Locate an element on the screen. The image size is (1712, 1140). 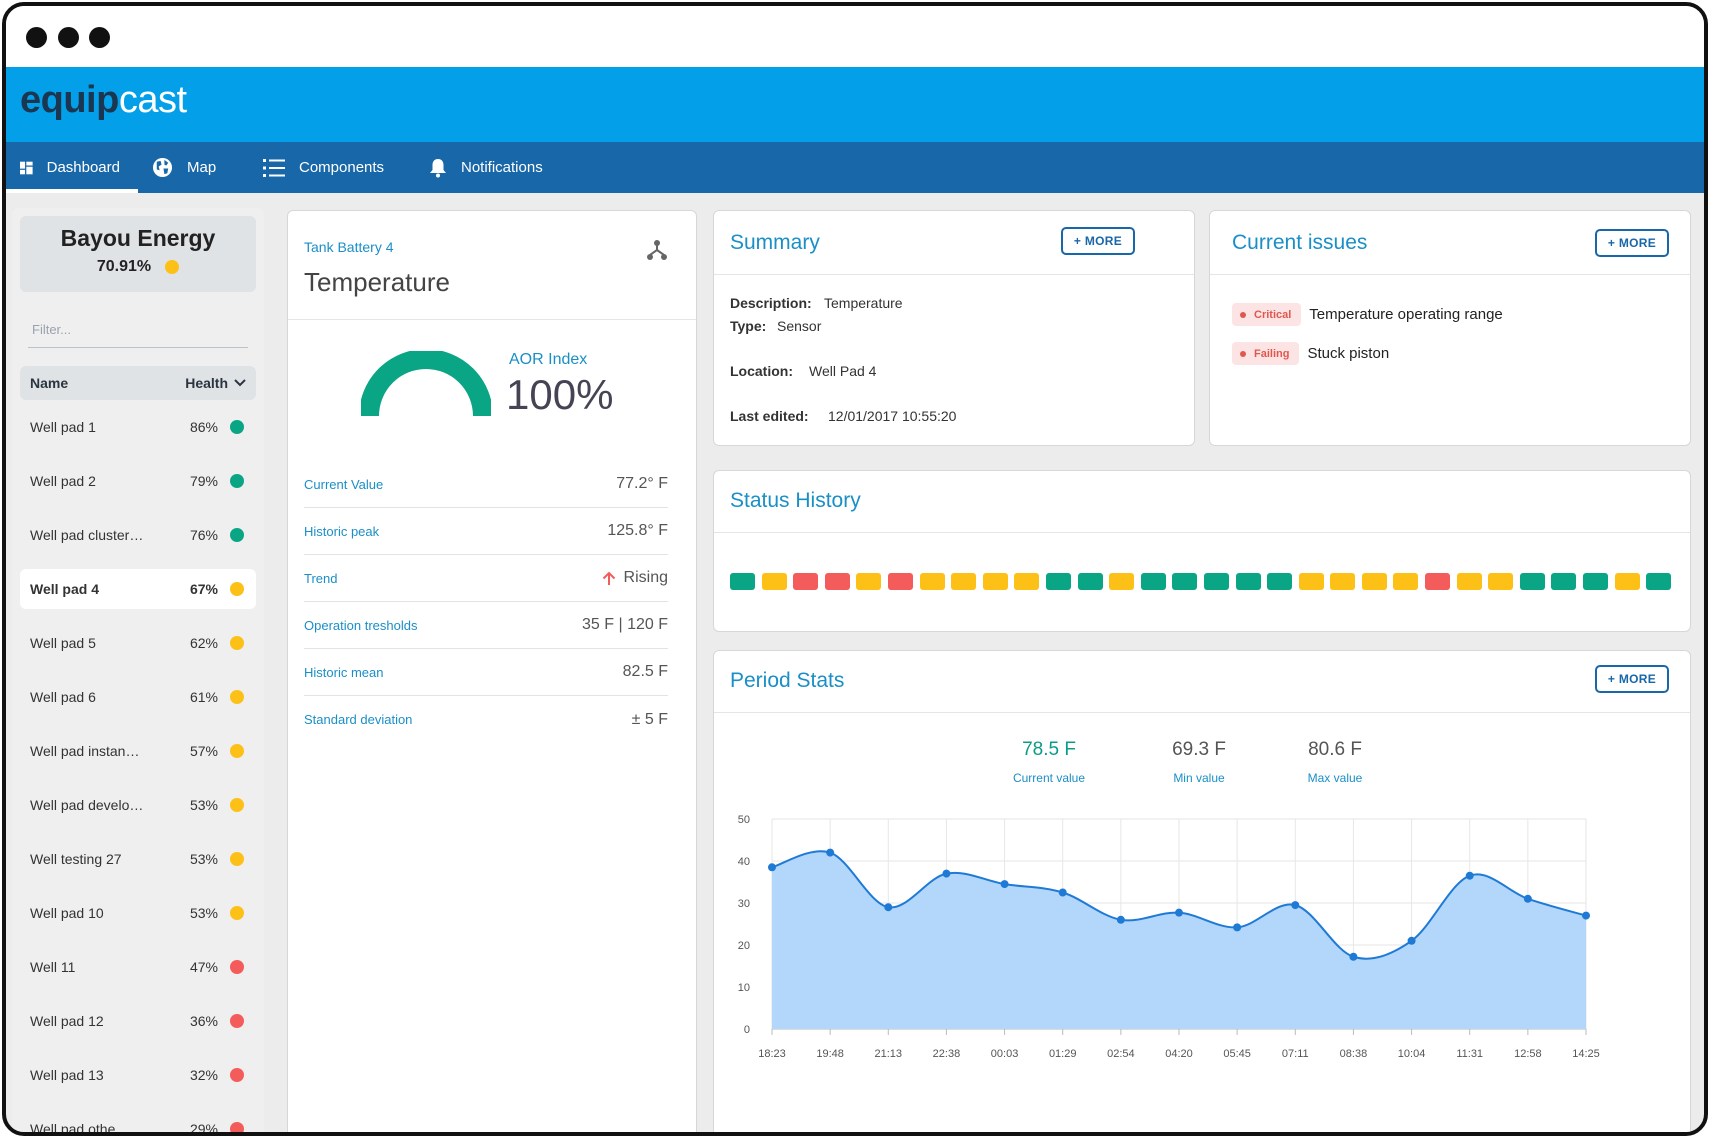
well-list-item: Well pad 4 67% is located at coordinates (138, 589).